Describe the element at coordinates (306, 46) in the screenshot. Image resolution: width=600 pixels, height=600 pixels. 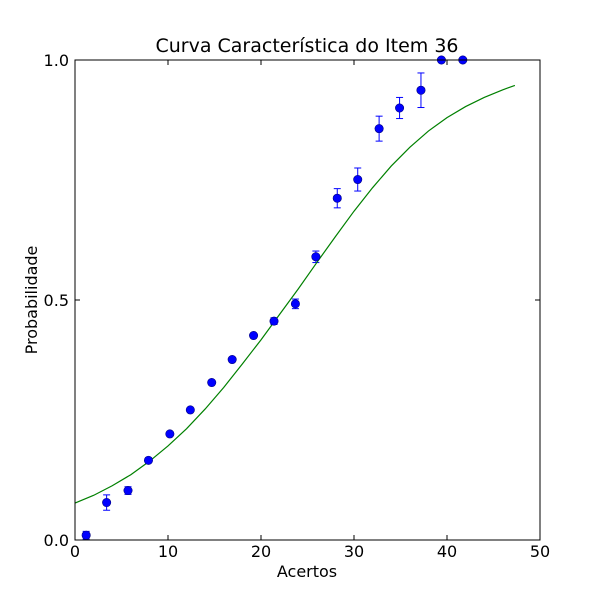
I see `chart-title: Curva Característica do Item 36` at that location.